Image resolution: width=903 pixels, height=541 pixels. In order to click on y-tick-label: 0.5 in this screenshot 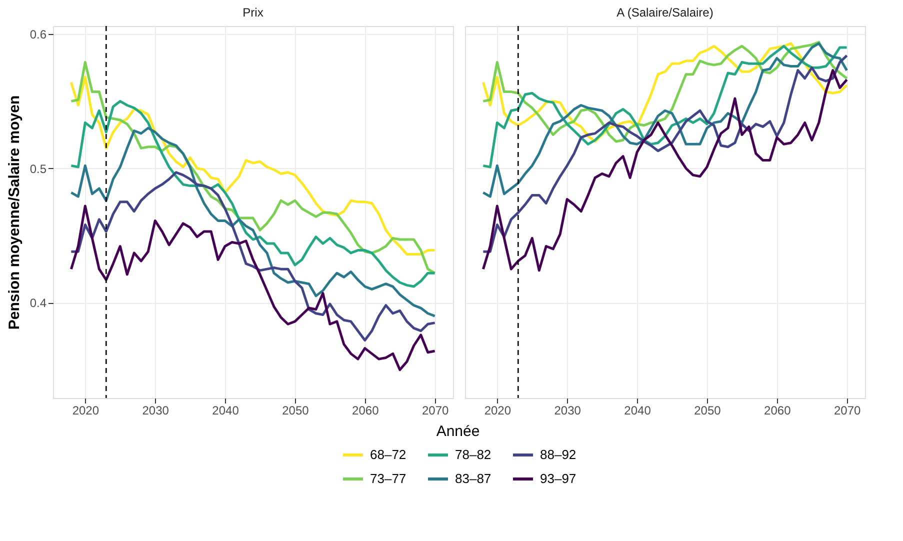, I will do `click(38, 169)`.